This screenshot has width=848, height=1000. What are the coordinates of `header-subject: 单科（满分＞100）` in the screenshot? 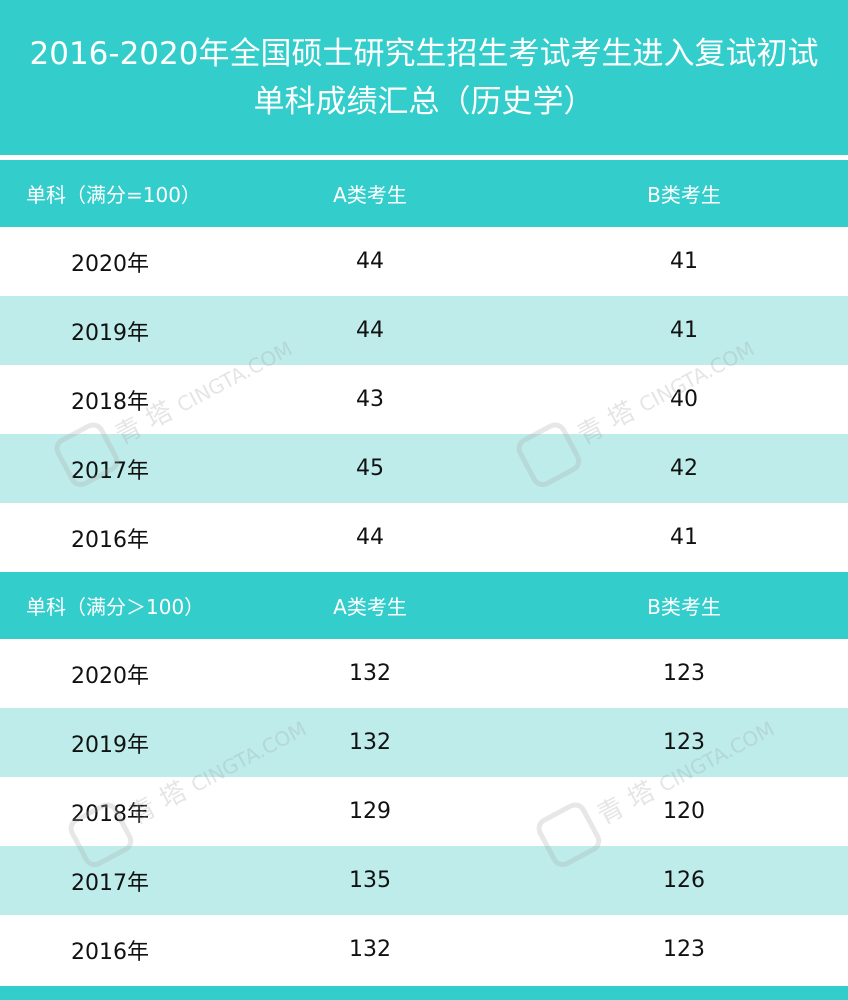 It's located at (115, 607).